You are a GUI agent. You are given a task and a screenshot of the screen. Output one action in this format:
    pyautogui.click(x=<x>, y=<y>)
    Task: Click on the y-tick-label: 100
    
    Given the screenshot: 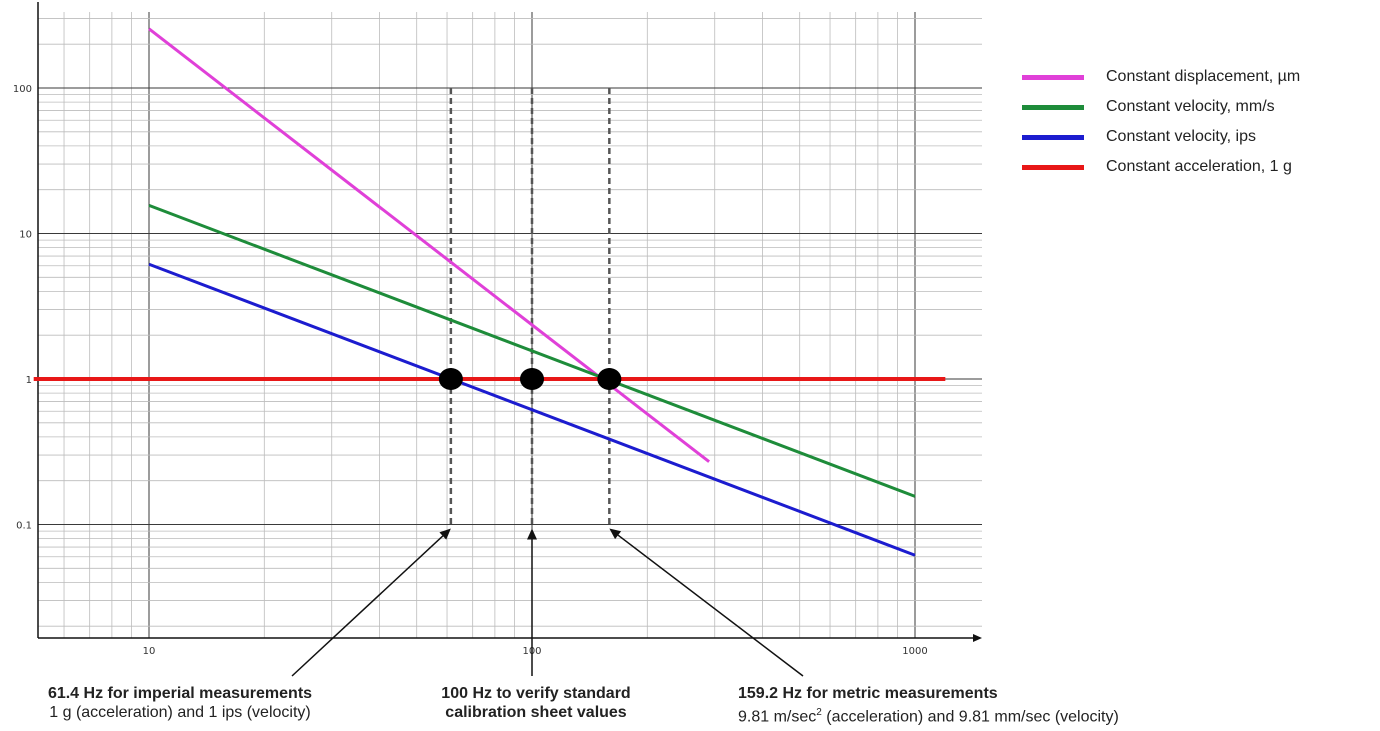 What is the action you would take?
    pyautogui.click(x=22, y=89)
    